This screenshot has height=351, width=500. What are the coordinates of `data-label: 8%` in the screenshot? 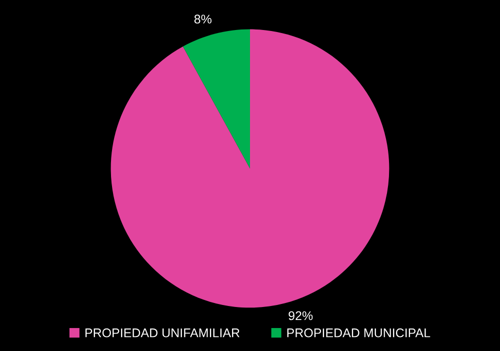 It's located at (203, 19).